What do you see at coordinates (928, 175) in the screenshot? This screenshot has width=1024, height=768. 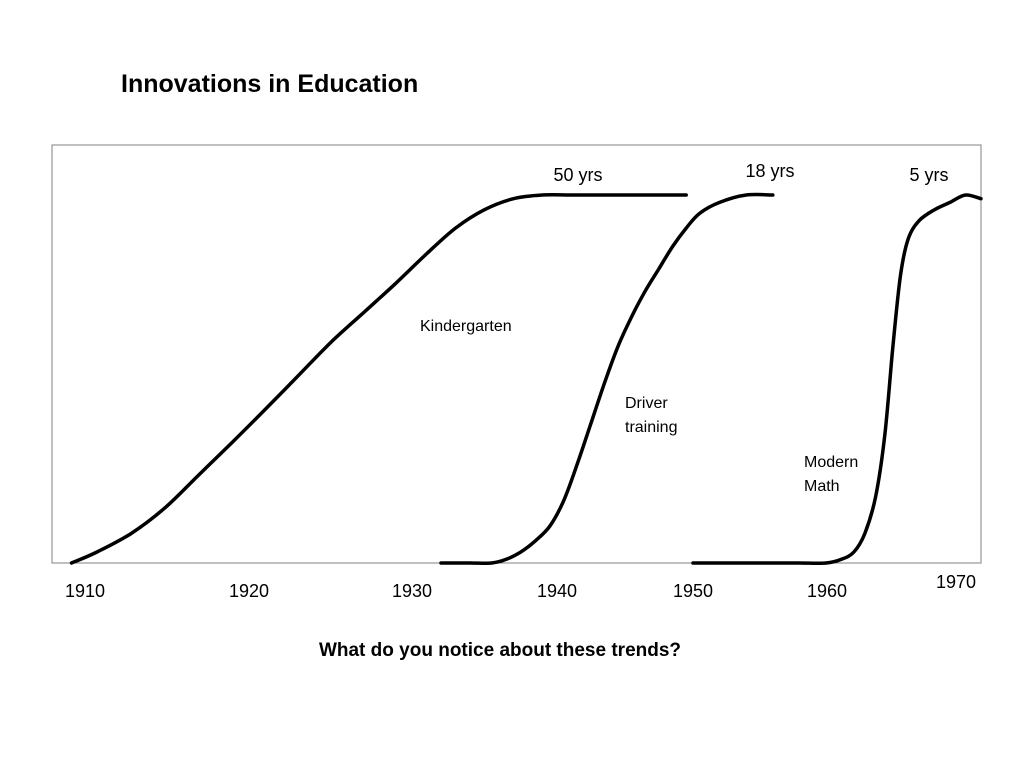 I see `duration-label-modern-math: 5 yrs` at bounding box center [928, 175].